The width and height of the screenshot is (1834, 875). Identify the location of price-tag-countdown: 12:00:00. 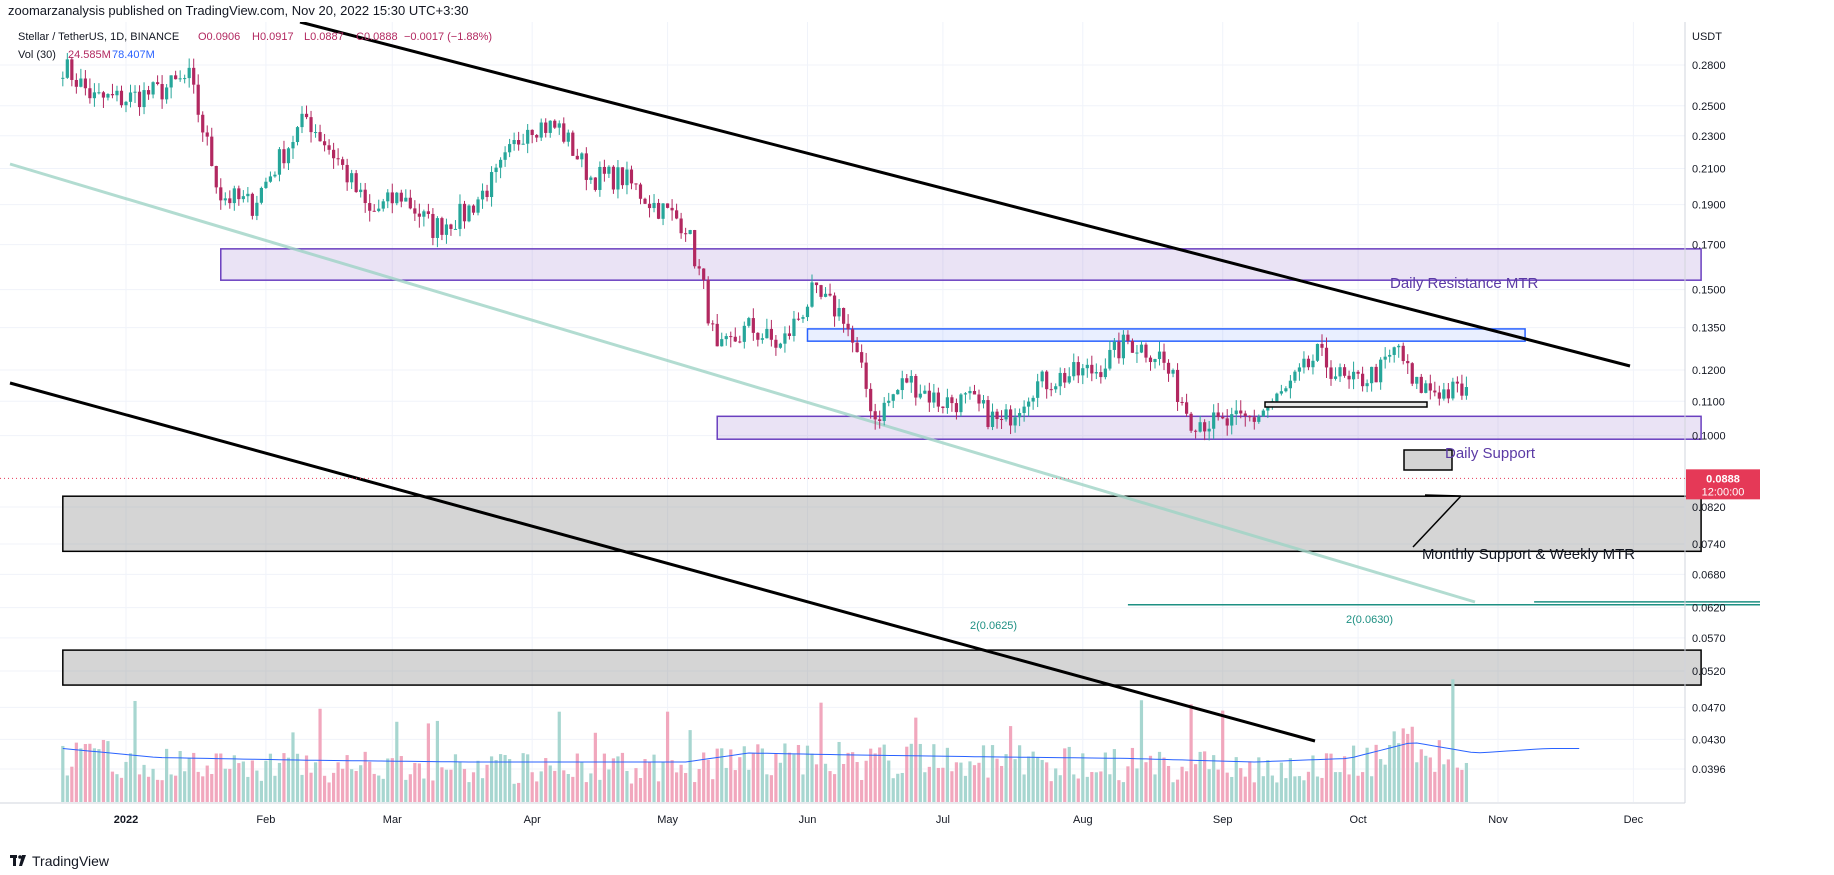
(1723, 492).